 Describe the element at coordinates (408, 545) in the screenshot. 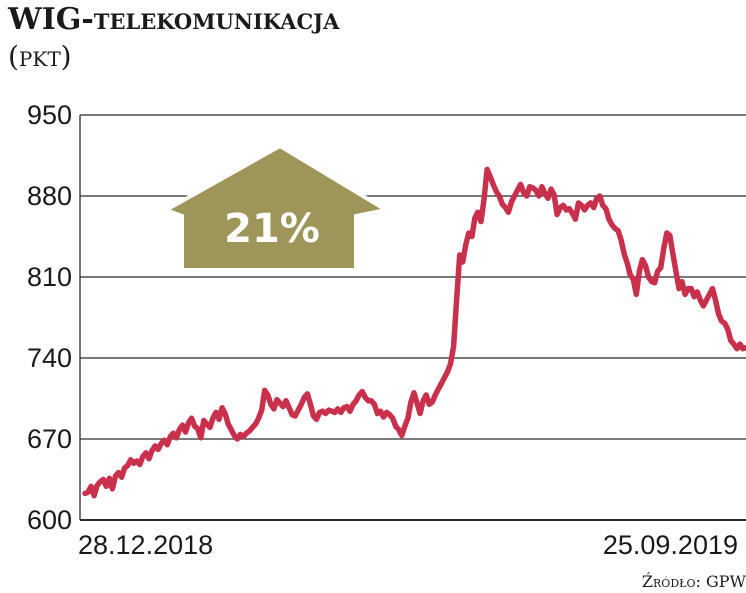

I see `x-tick-labels: 28.12.2018 25.09.2019` at that location.